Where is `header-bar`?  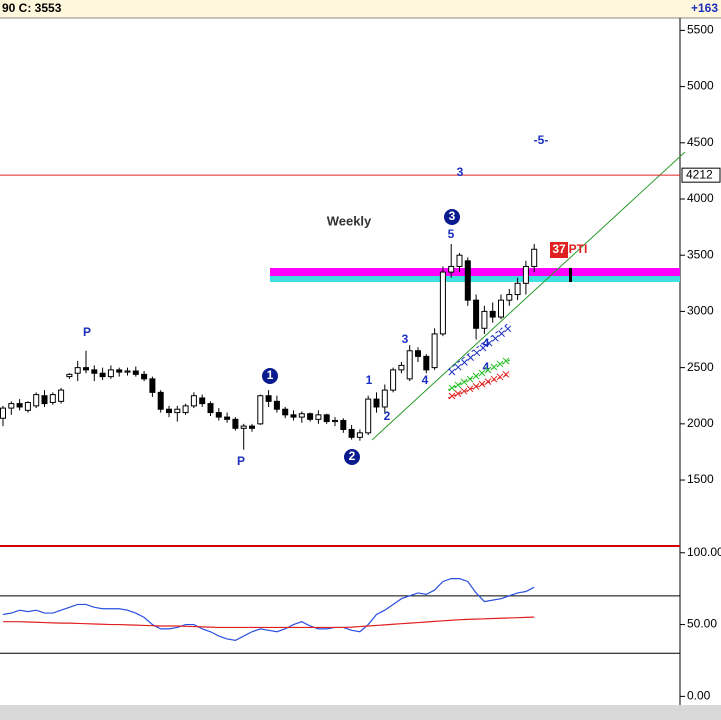 header-bar is located at coordinates (360, 9).